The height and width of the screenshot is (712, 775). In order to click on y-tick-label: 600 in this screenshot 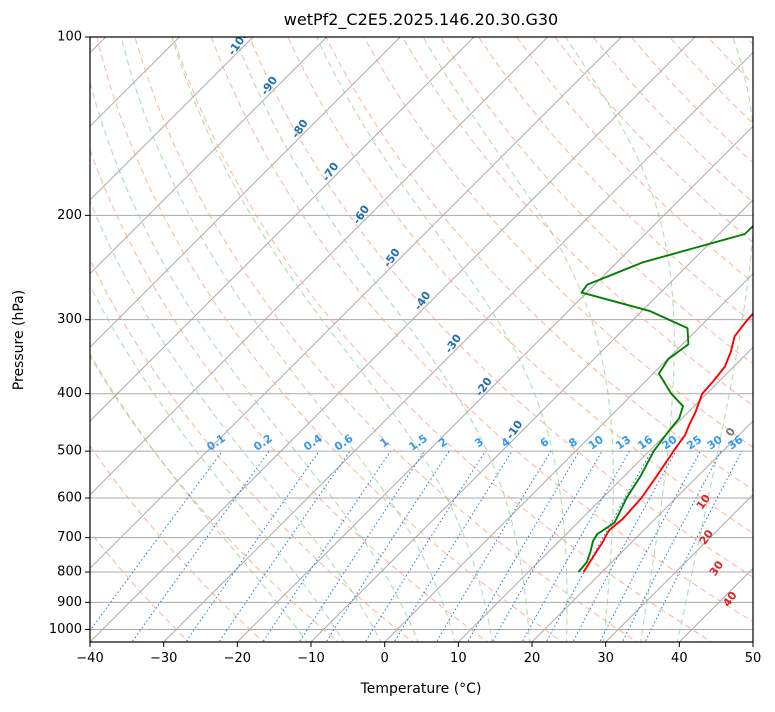, I will do `click(69, 498)`.